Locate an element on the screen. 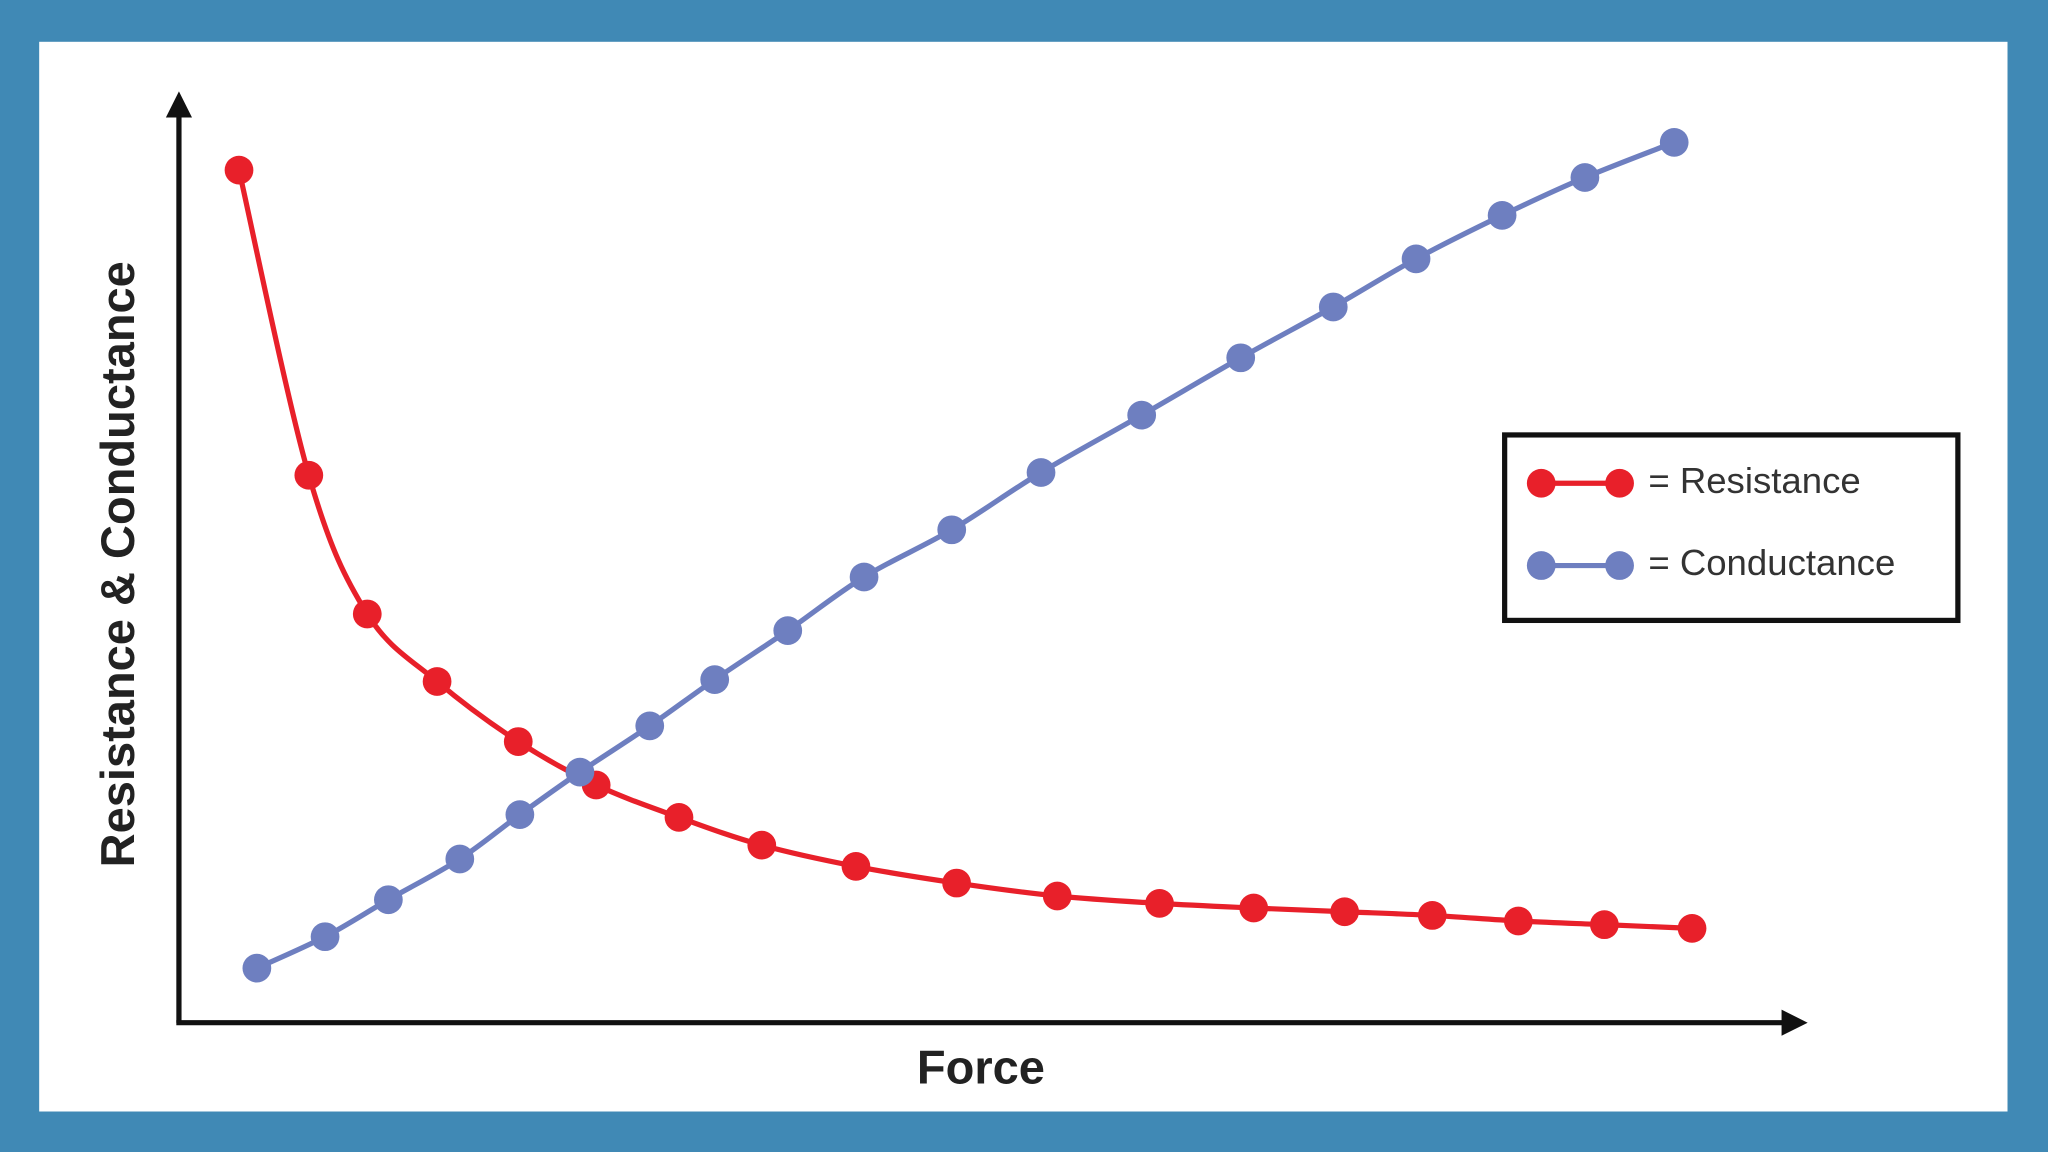 This screenshot has height=1152, width=2048. y-axis-label: Resistance & Conductance is located at coordinates (117, 564).